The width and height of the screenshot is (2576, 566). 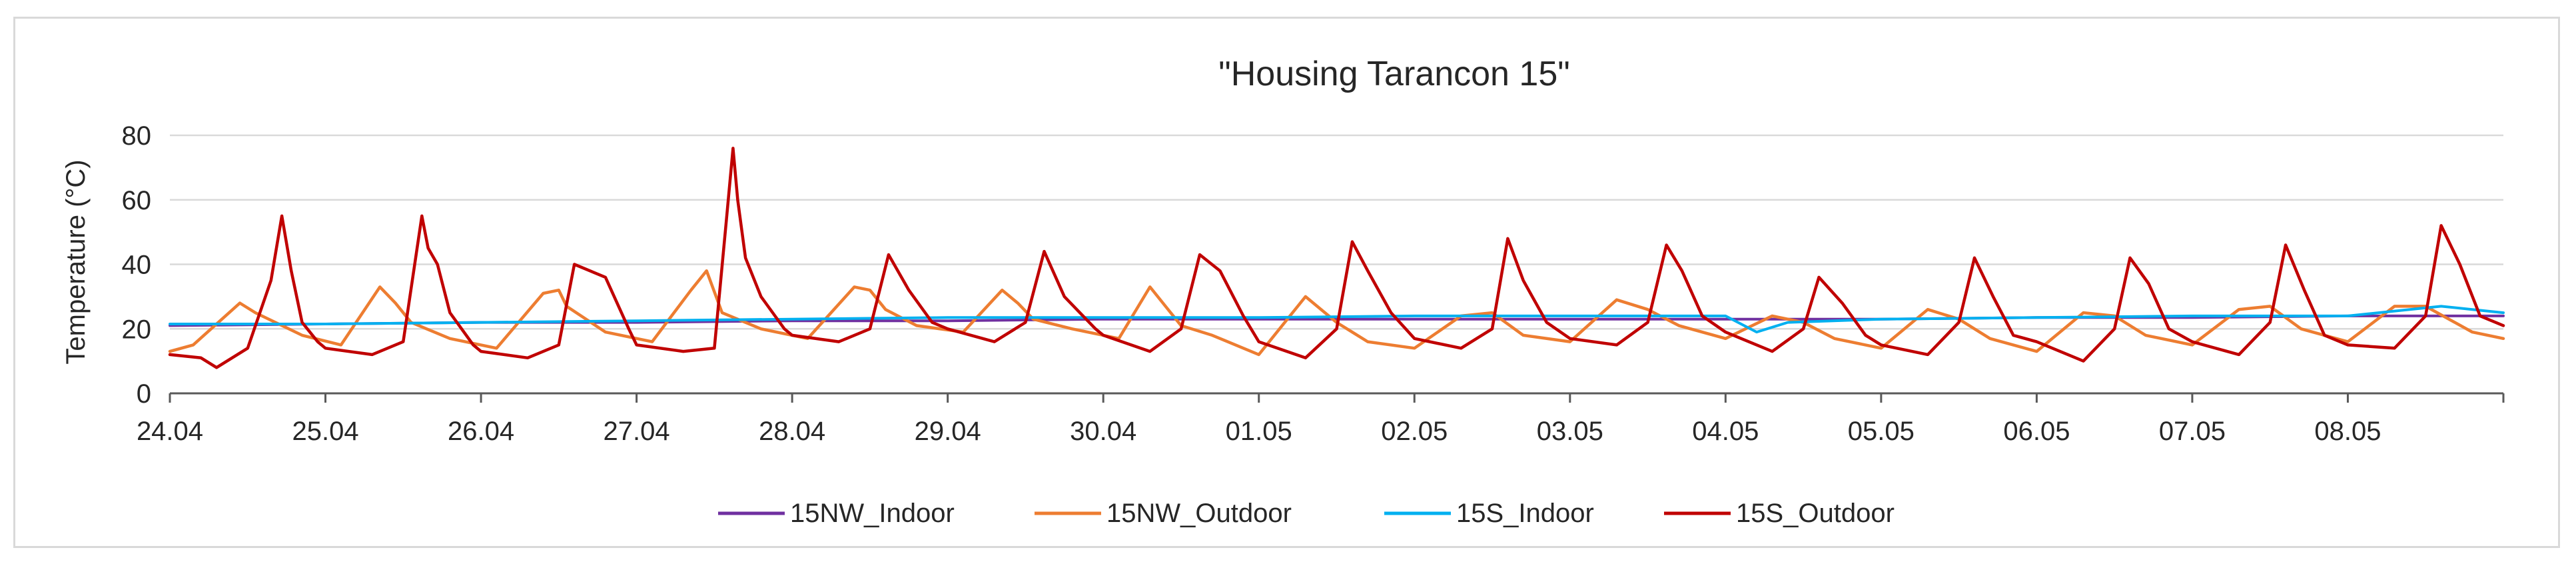 What do you see at coordinates (170, 431) in the screenshot?
I see `x-tick-label-24.04: 24.04` at bounding box center [170, 431].